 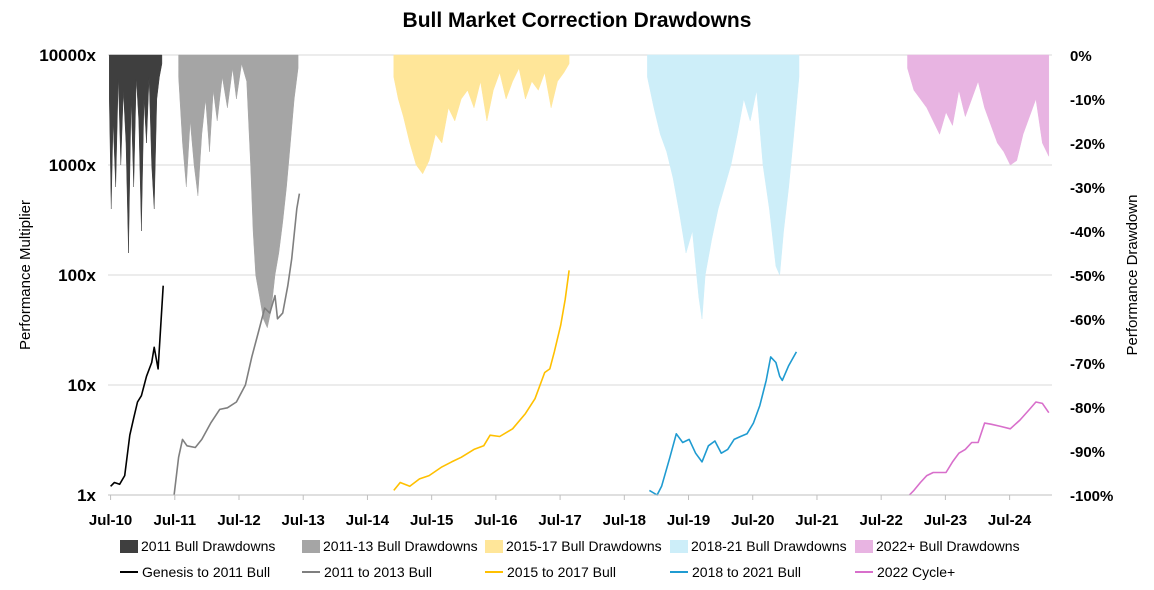 What do you see at coordinates (584, 546) in the screenshot?
I see `legend-label: 2015-17 Bull Drawdowns` at bounding box center [584, 546].